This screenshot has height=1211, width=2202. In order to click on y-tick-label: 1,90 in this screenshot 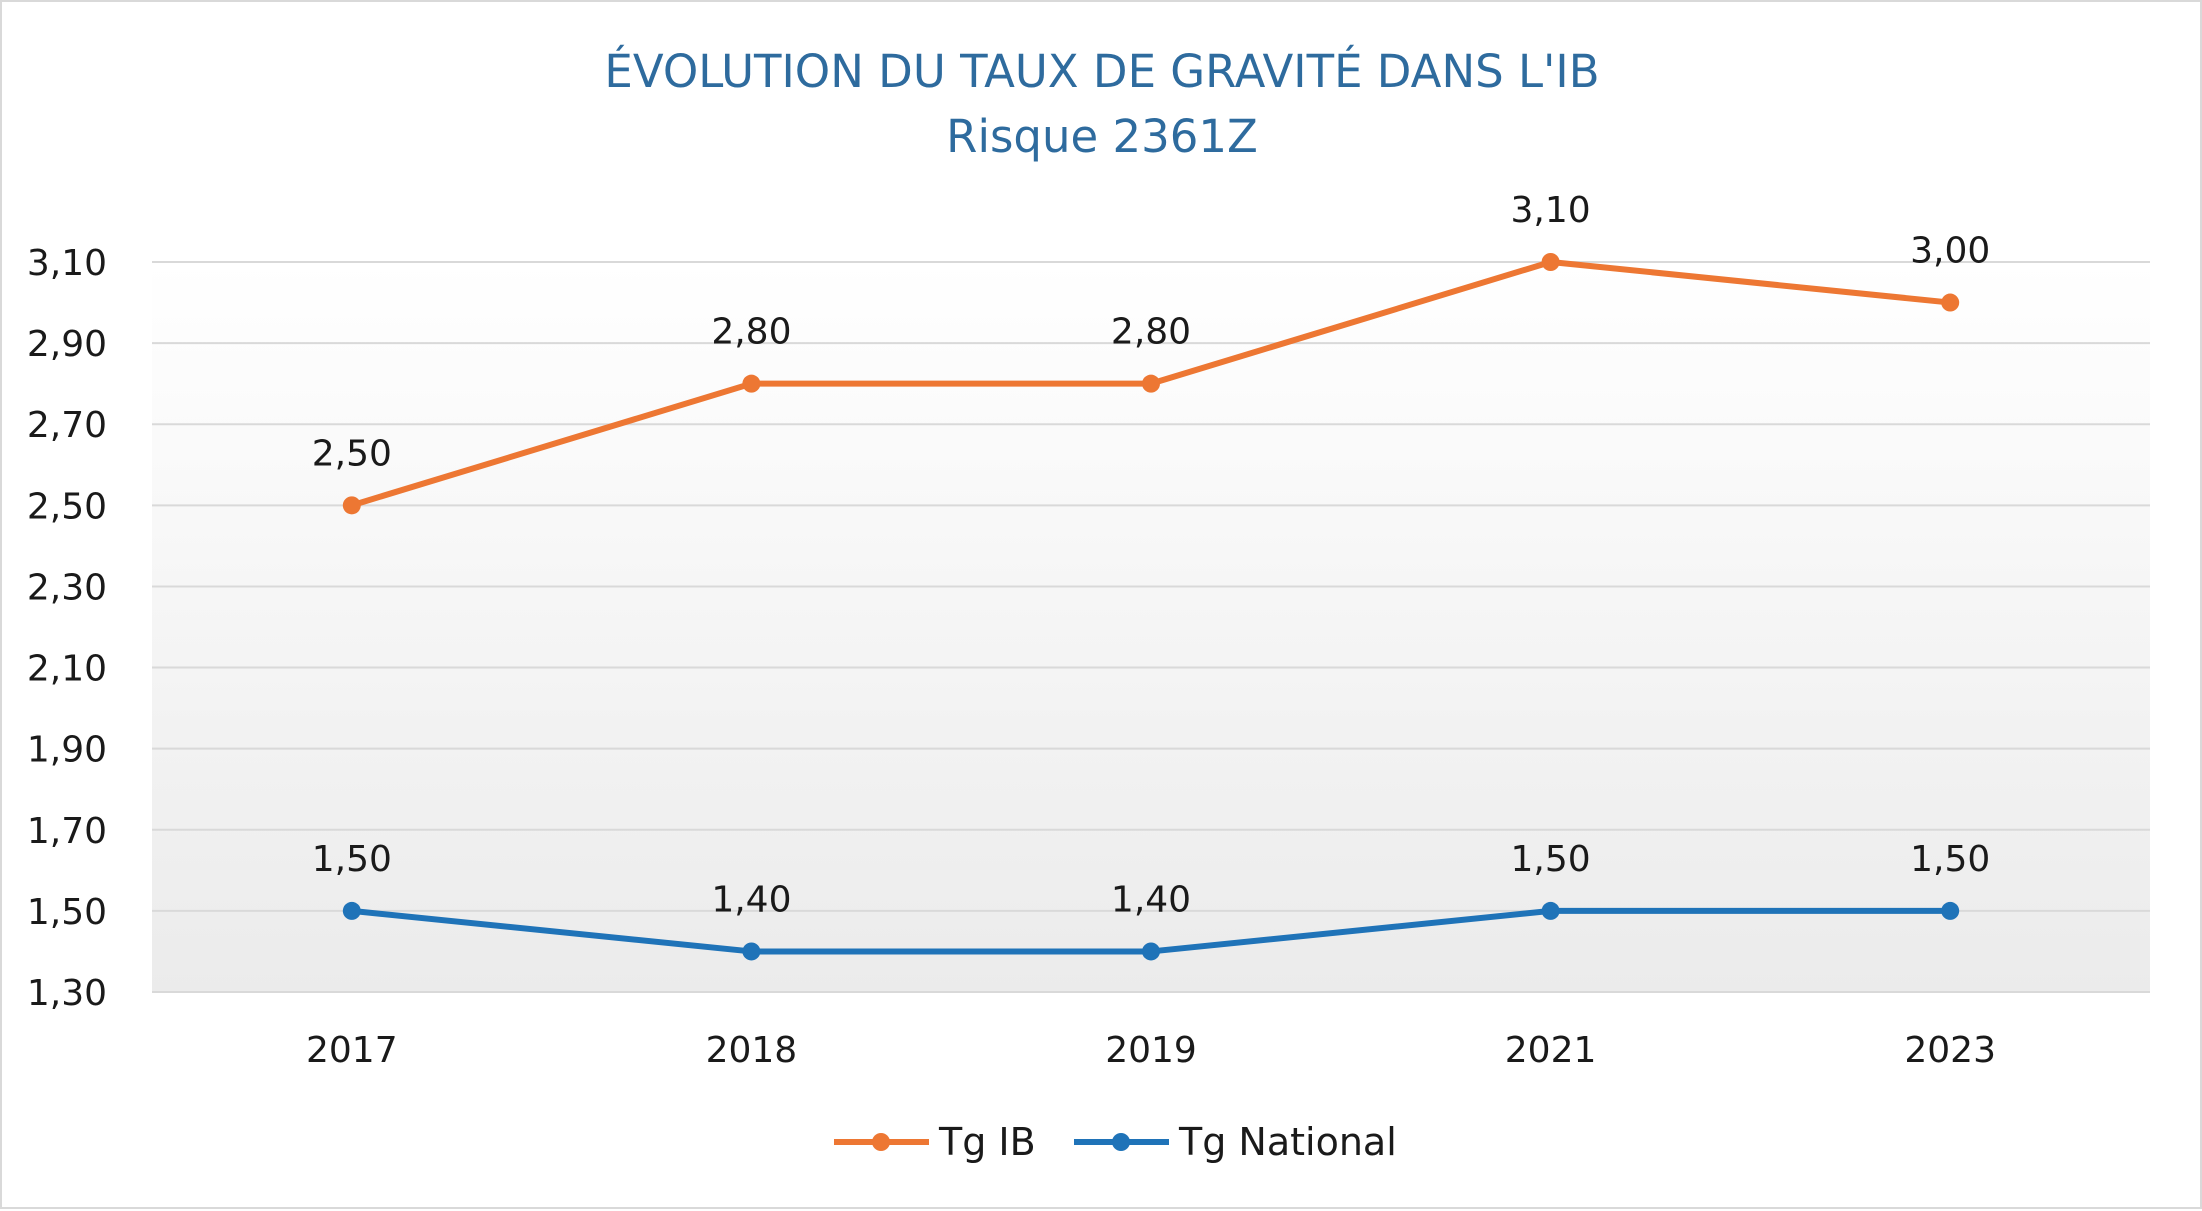, I will do `click(67, 750)`.